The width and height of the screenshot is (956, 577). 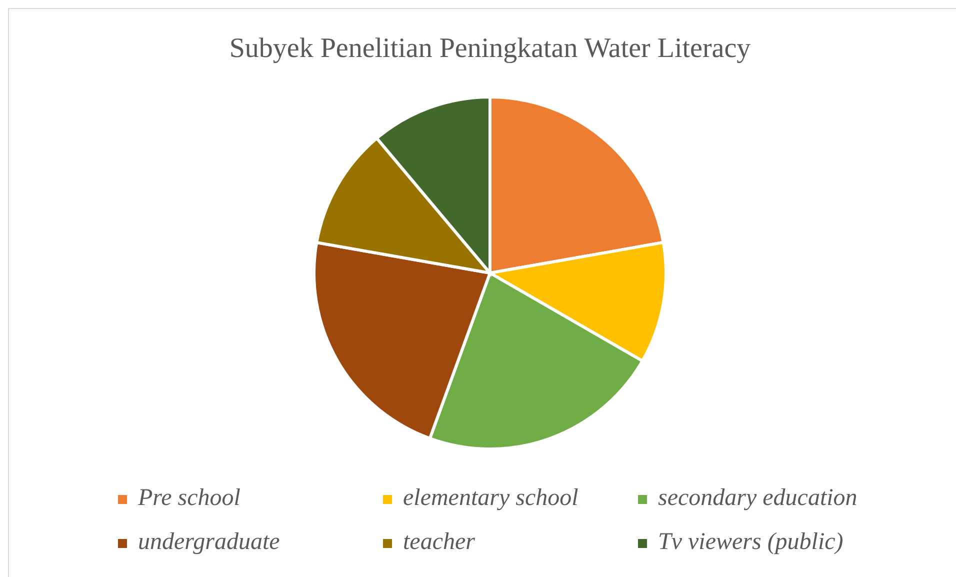 I want to click on legend-label: Pre school, so click(x=189, y=498).